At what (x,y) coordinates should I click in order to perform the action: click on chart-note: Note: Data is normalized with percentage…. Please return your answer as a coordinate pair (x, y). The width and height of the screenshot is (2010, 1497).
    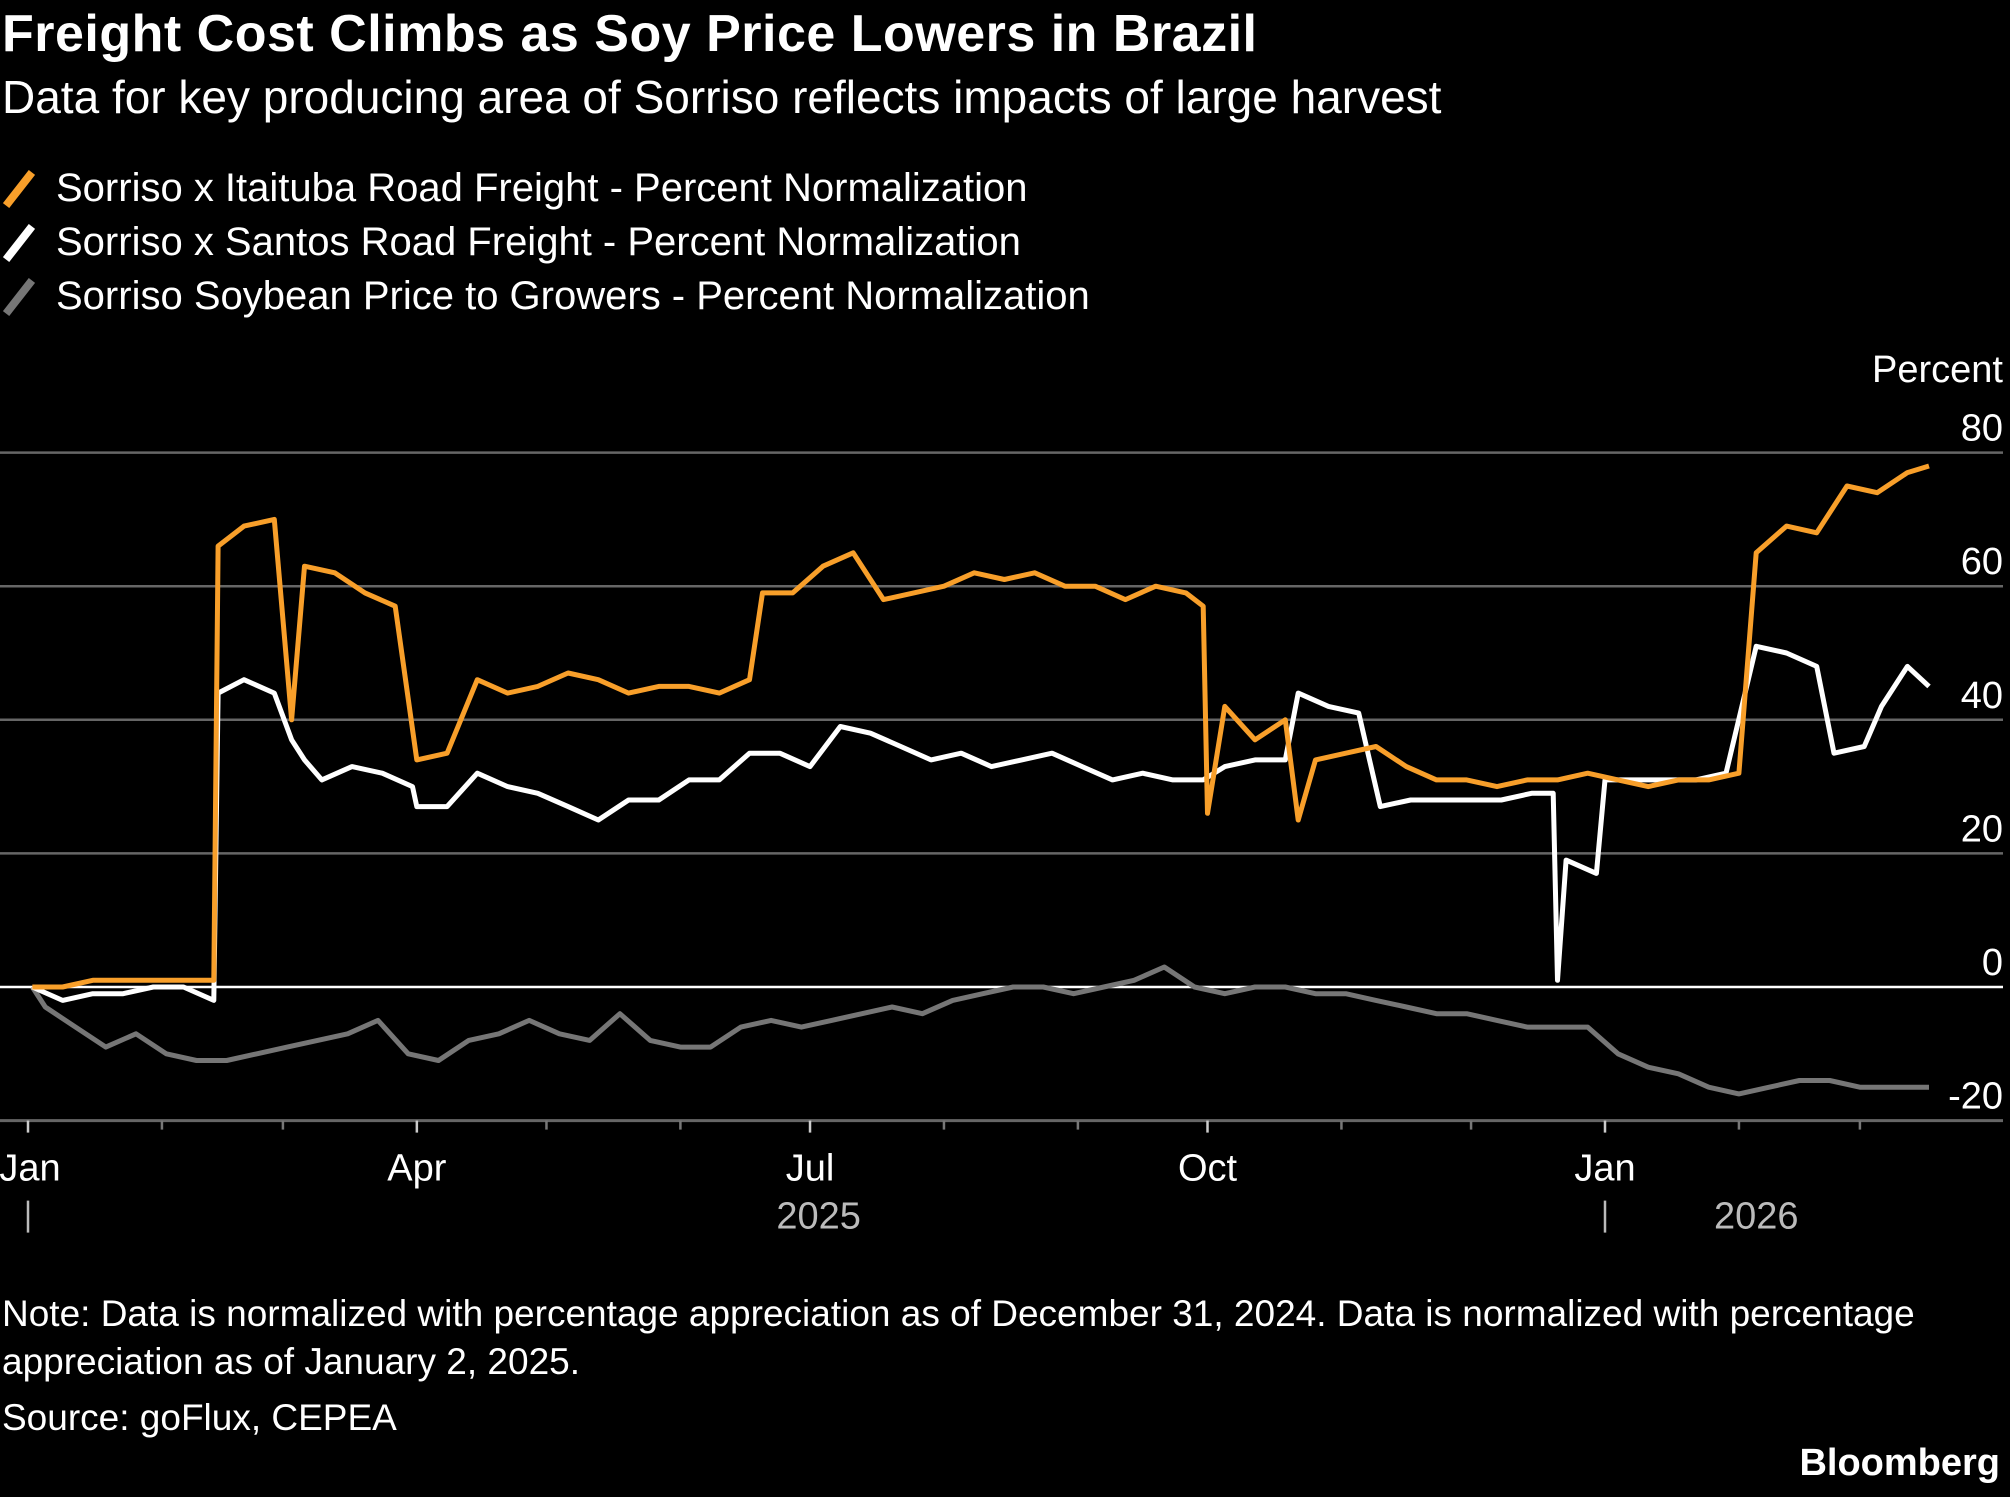
    Looking at the image, I should click on (958, 1337).